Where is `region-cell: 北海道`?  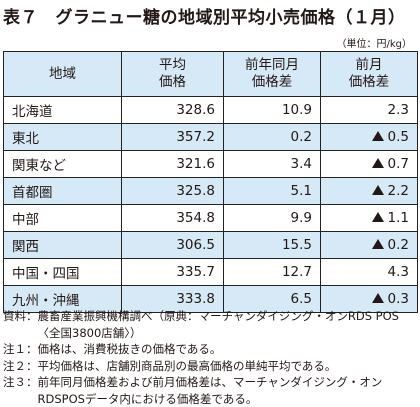 region-cell: 北海道 is located at coordinates (62, 110).